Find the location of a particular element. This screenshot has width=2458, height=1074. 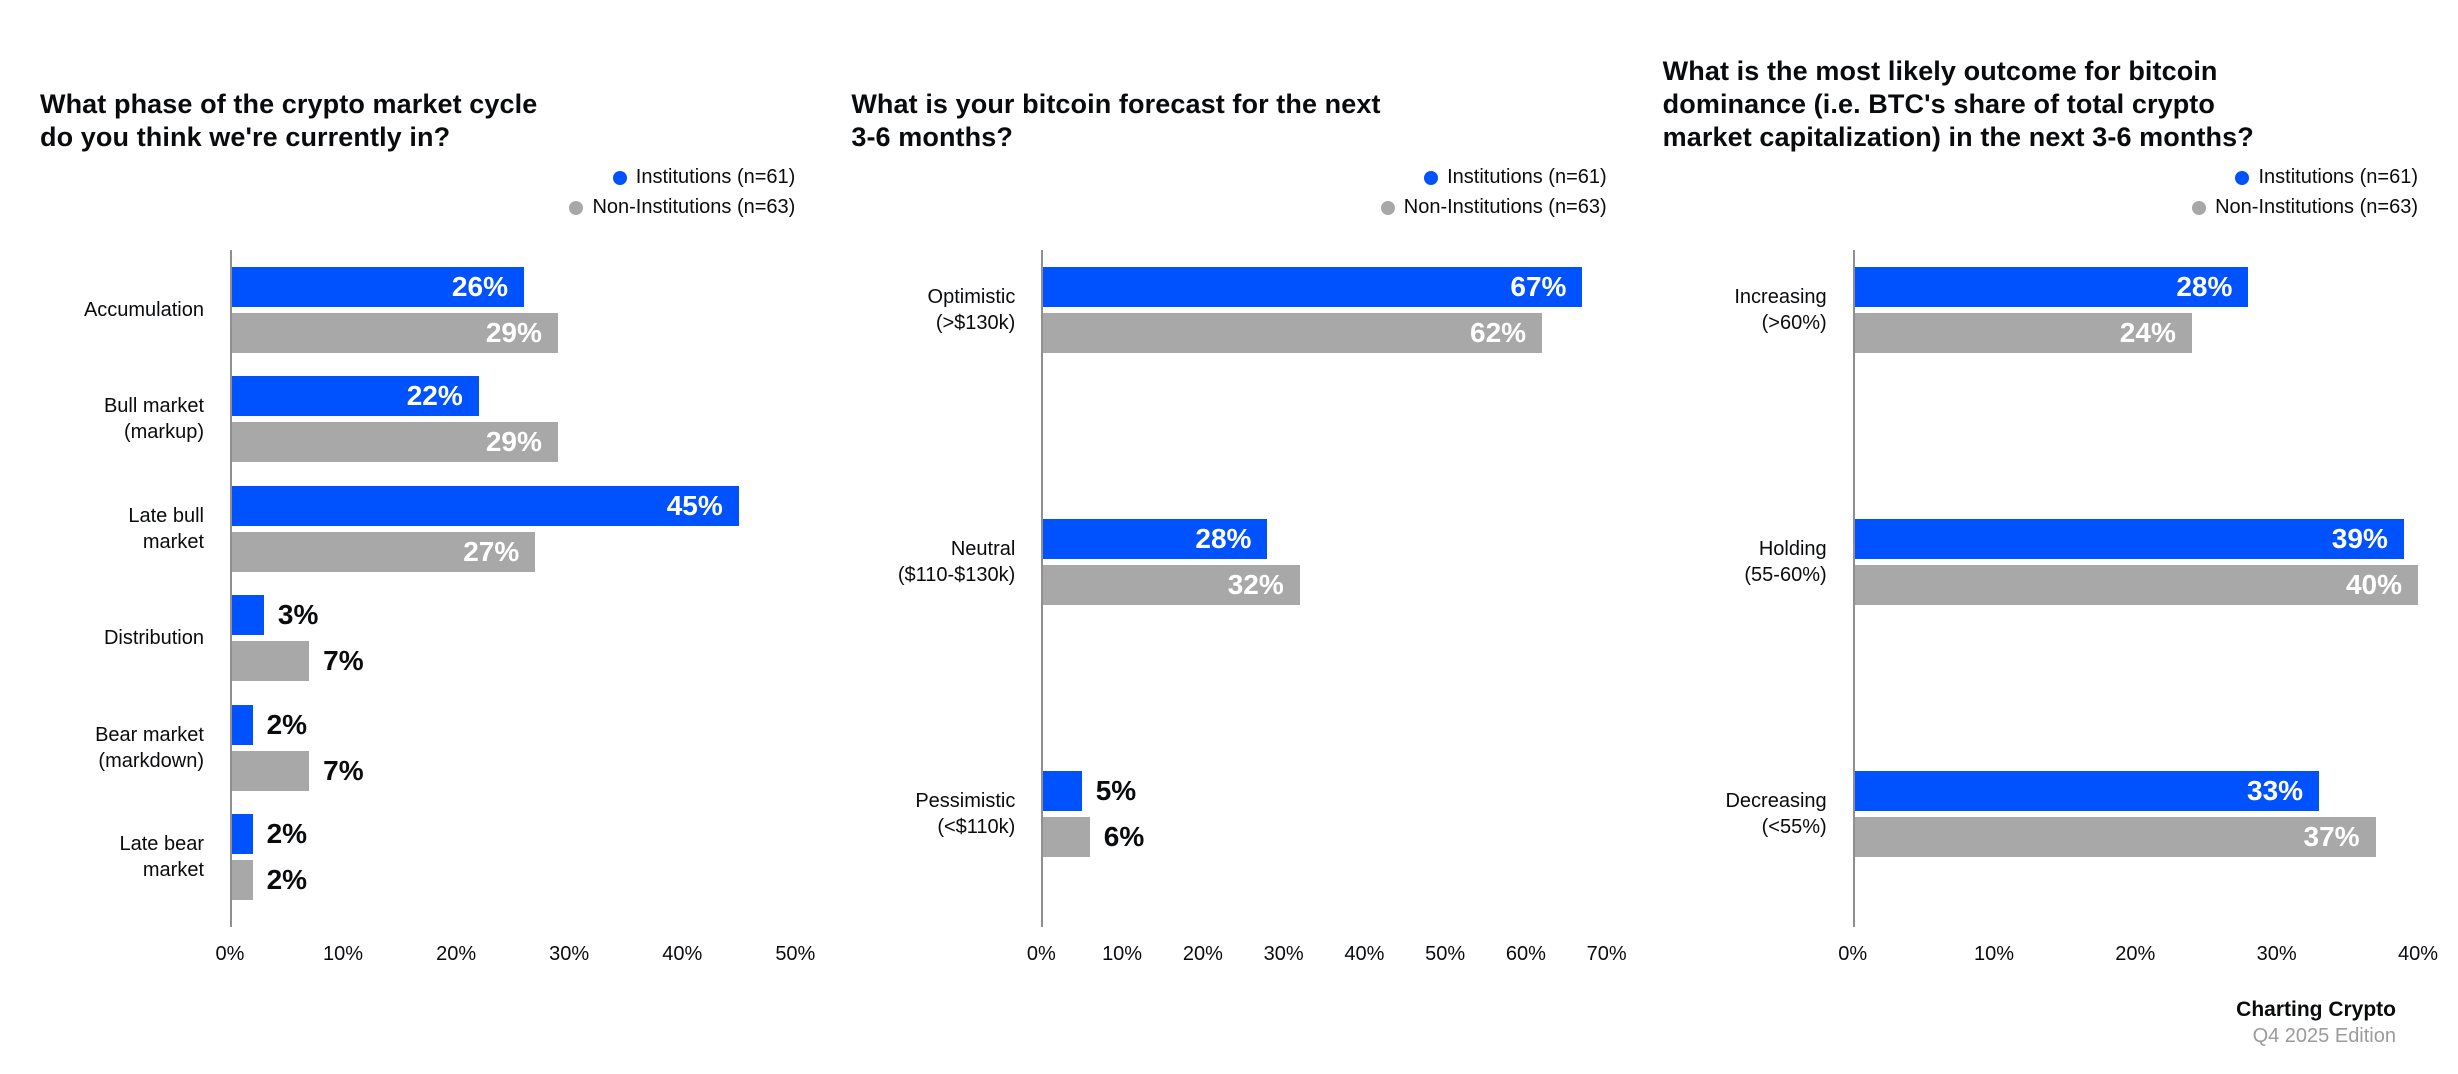

bar-pair: 39% 40% is located at coordinates (2135, 562).